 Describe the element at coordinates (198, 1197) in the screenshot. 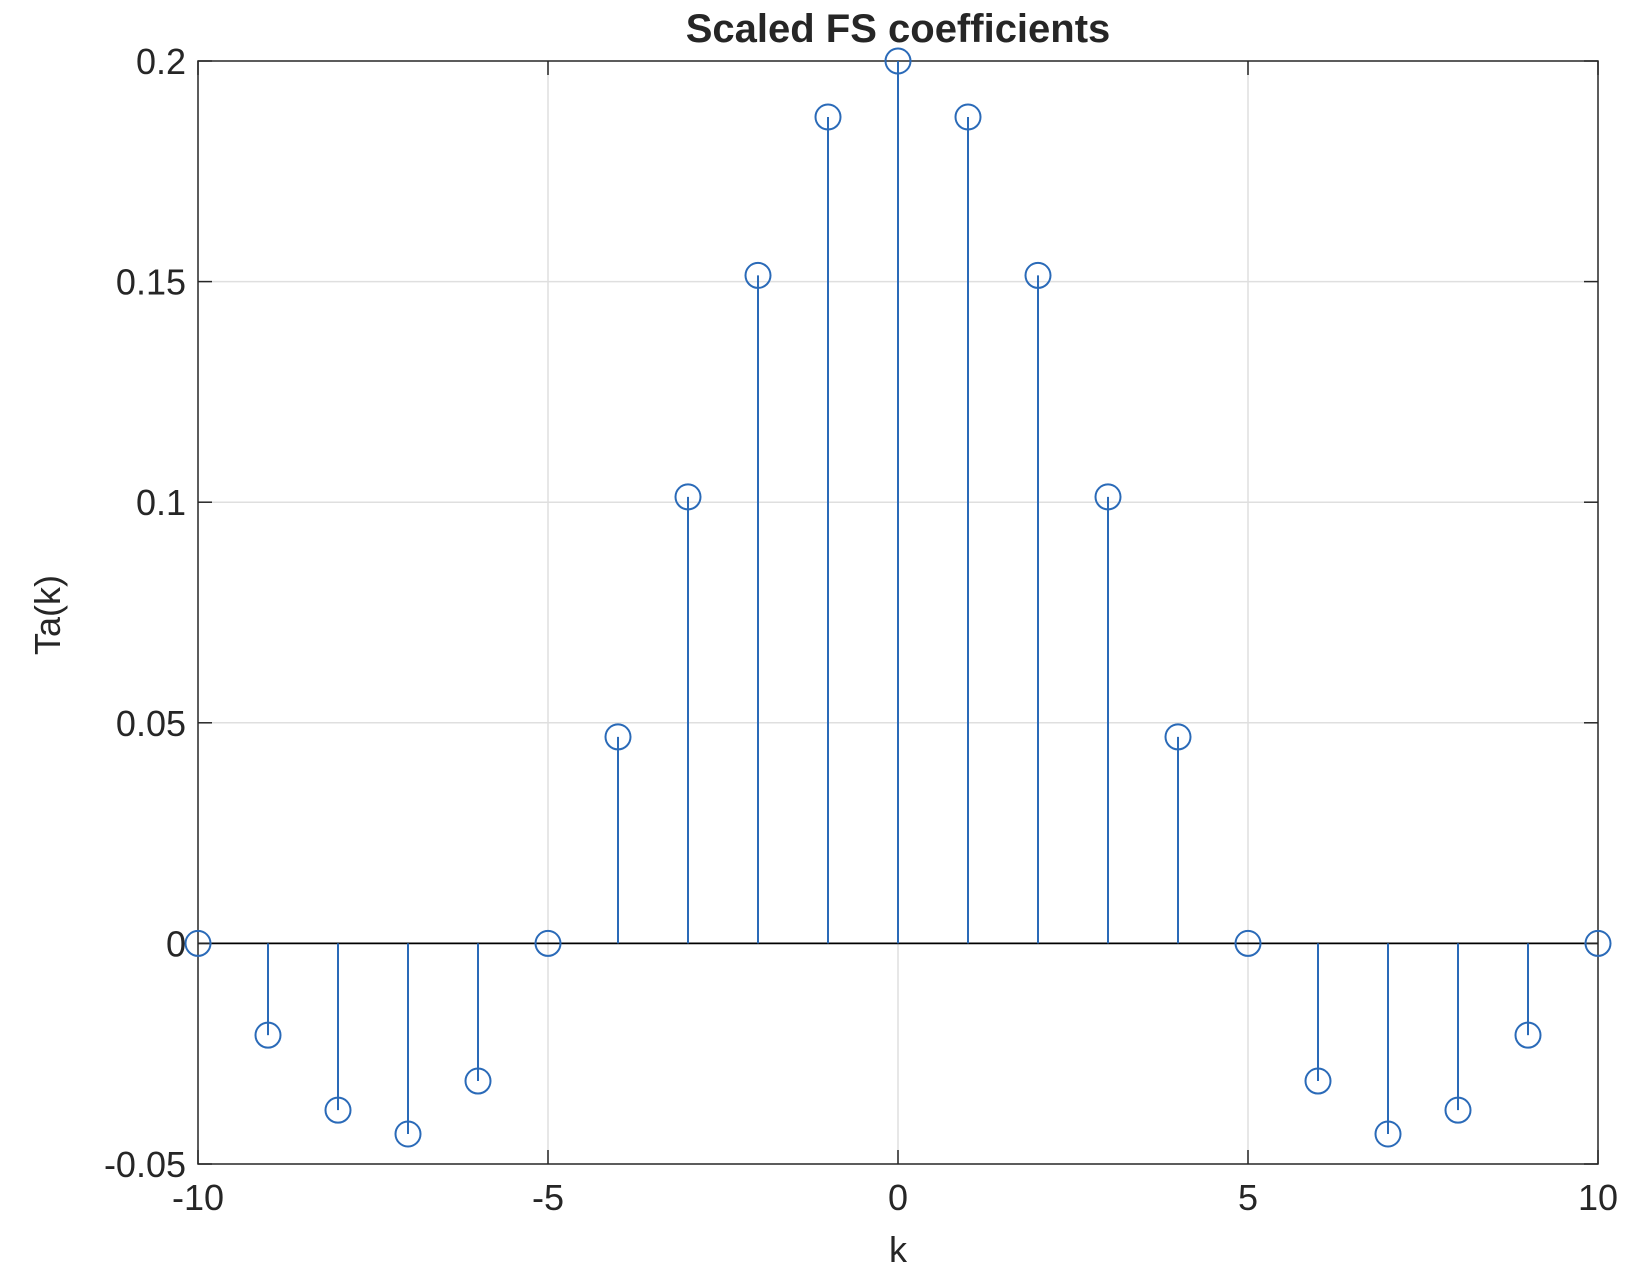

I see `x-tick-label: -10` at that location.